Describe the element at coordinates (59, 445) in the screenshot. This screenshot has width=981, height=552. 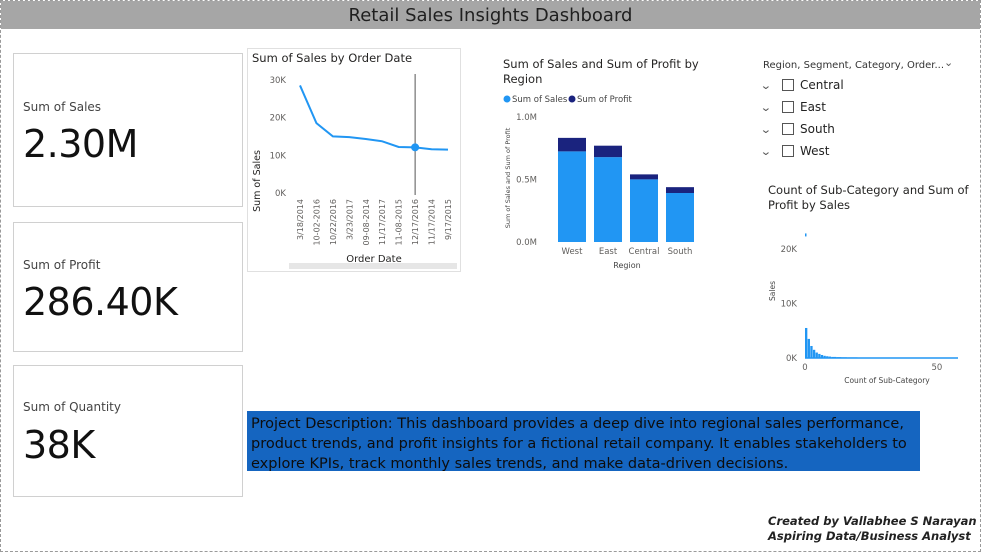
I see `kpi-value-quantity: 38K` at that location.